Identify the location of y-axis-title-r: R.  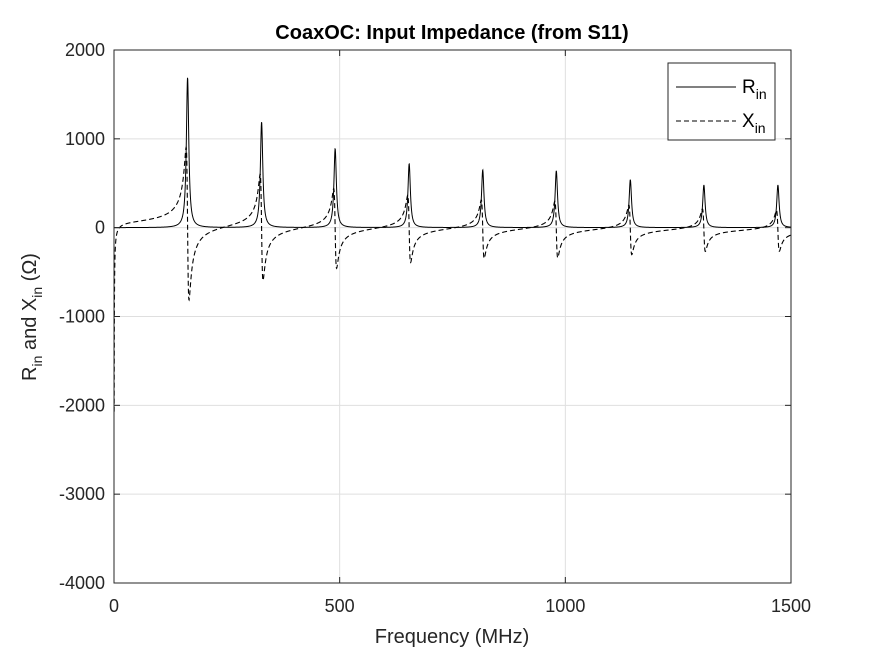
(30, 374).